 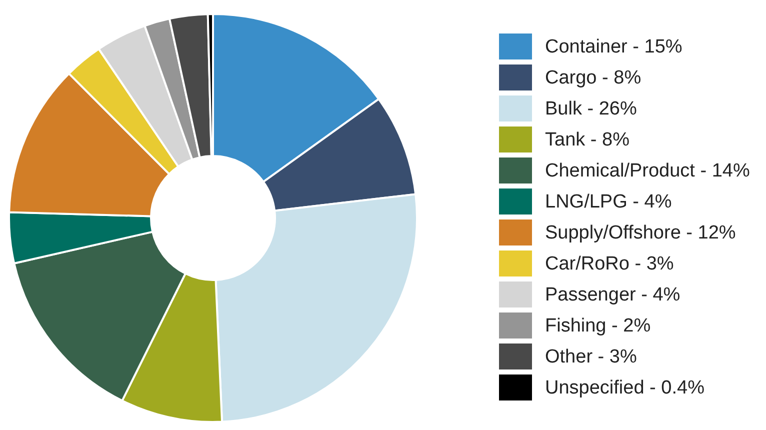 I want to click on legend-label: Unspecified - 0.4%, so click(x=625, y=388).